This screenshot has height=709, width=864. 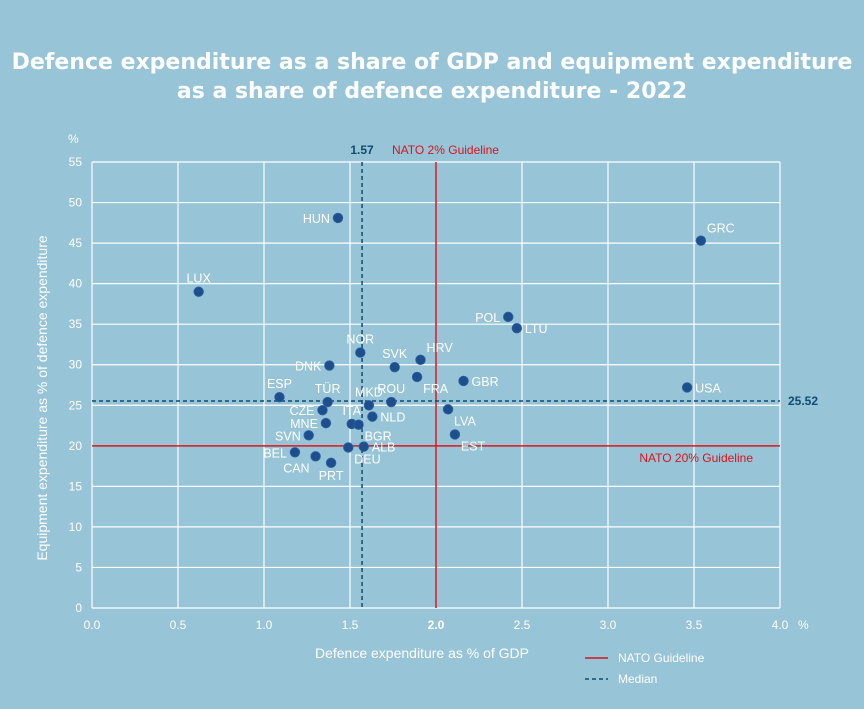 I want to click on y-tick-label: 10, so click(x=76, y=527).